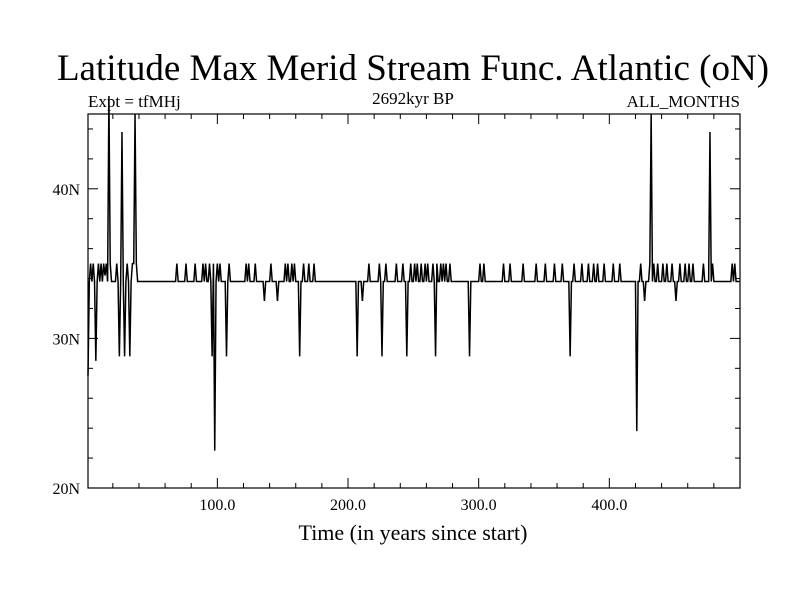 The image size is (800, 600). Describe the element at coordinates (134, 101) in the screenshot. I see `experiment-label: Expt = tfMHj` at that location.